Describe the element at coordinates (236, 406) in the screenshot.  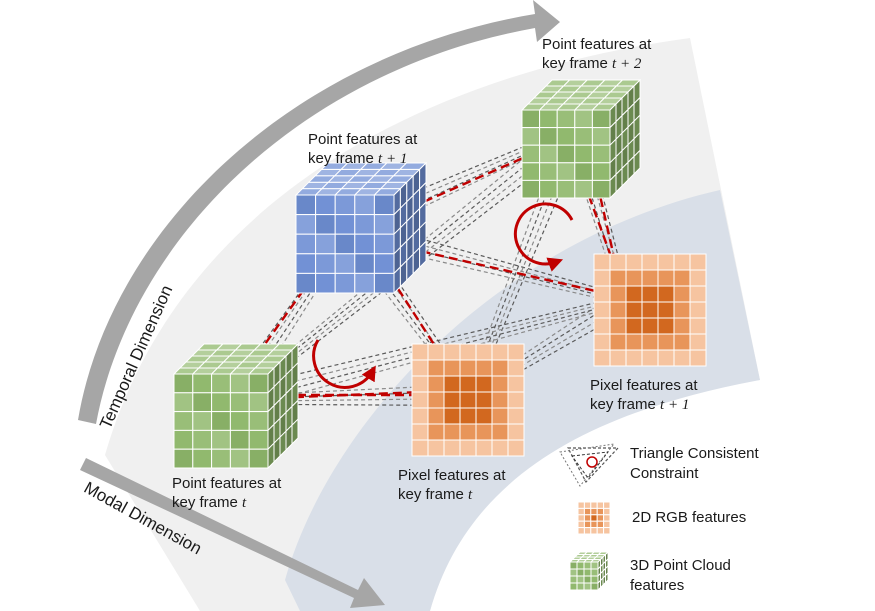
I see `point-cloud-cube-t` at that location.